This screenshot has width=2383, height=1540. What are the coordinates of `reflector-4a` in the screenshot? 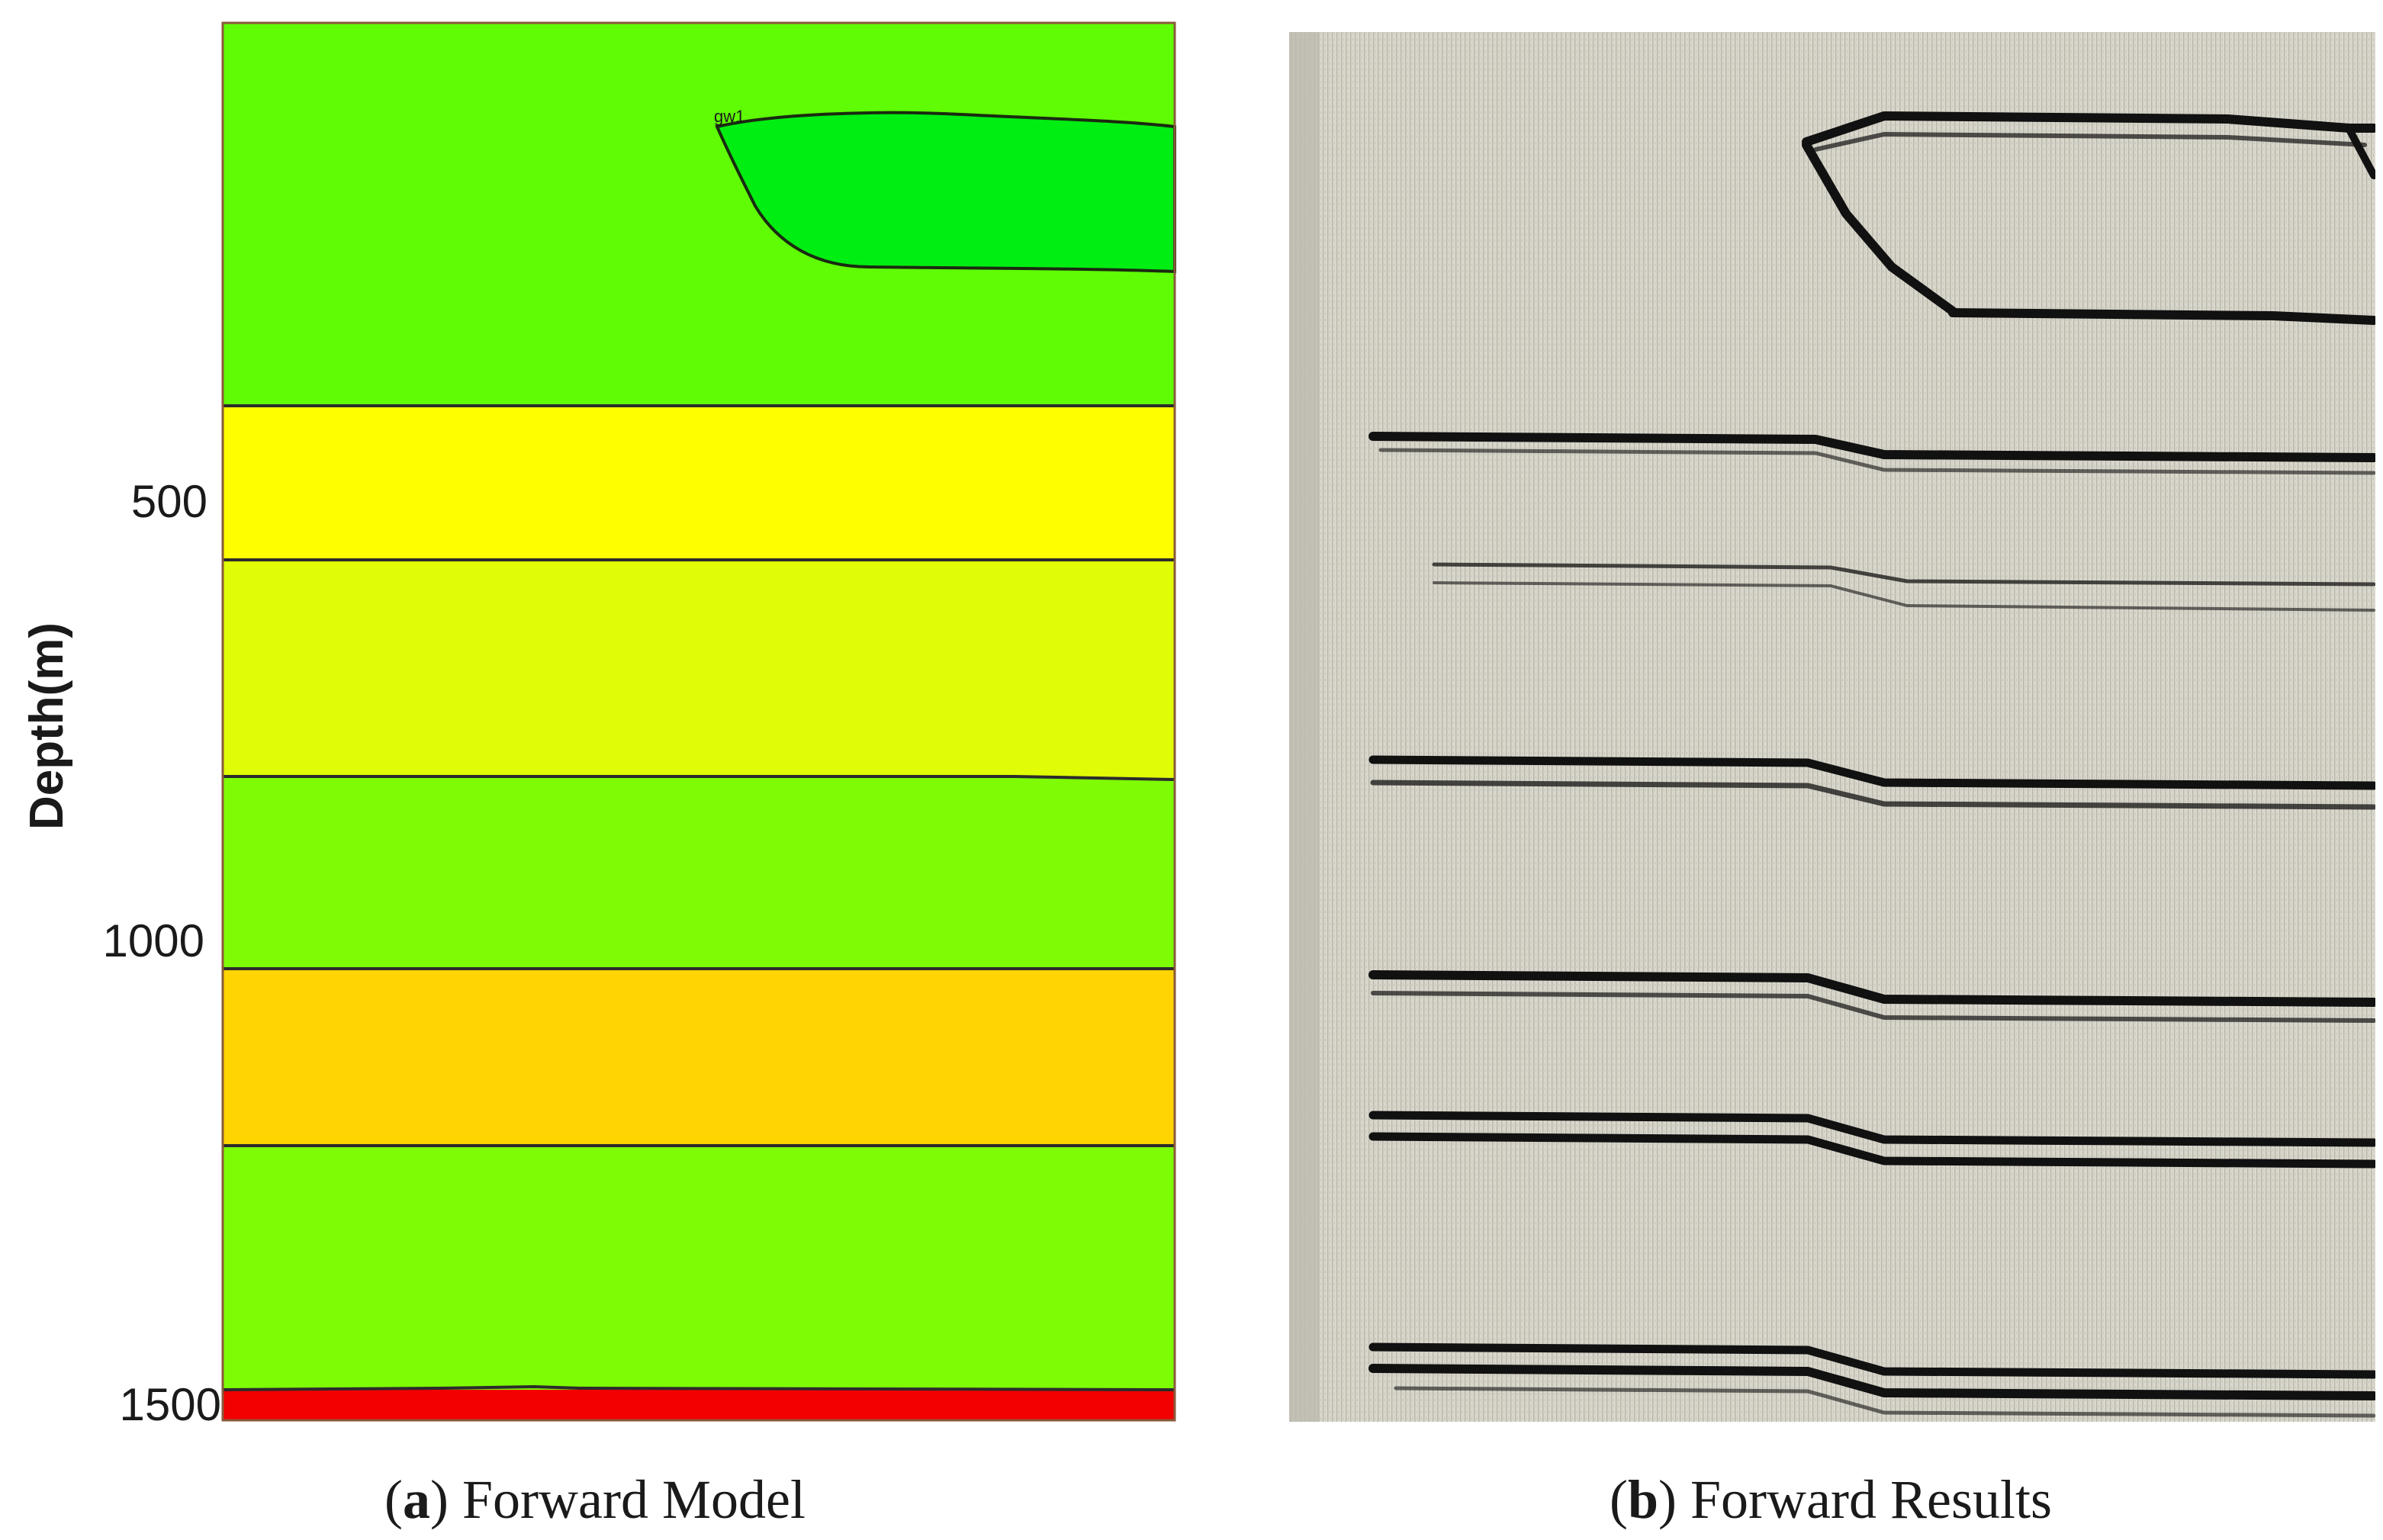 It's located at (1871, 988).